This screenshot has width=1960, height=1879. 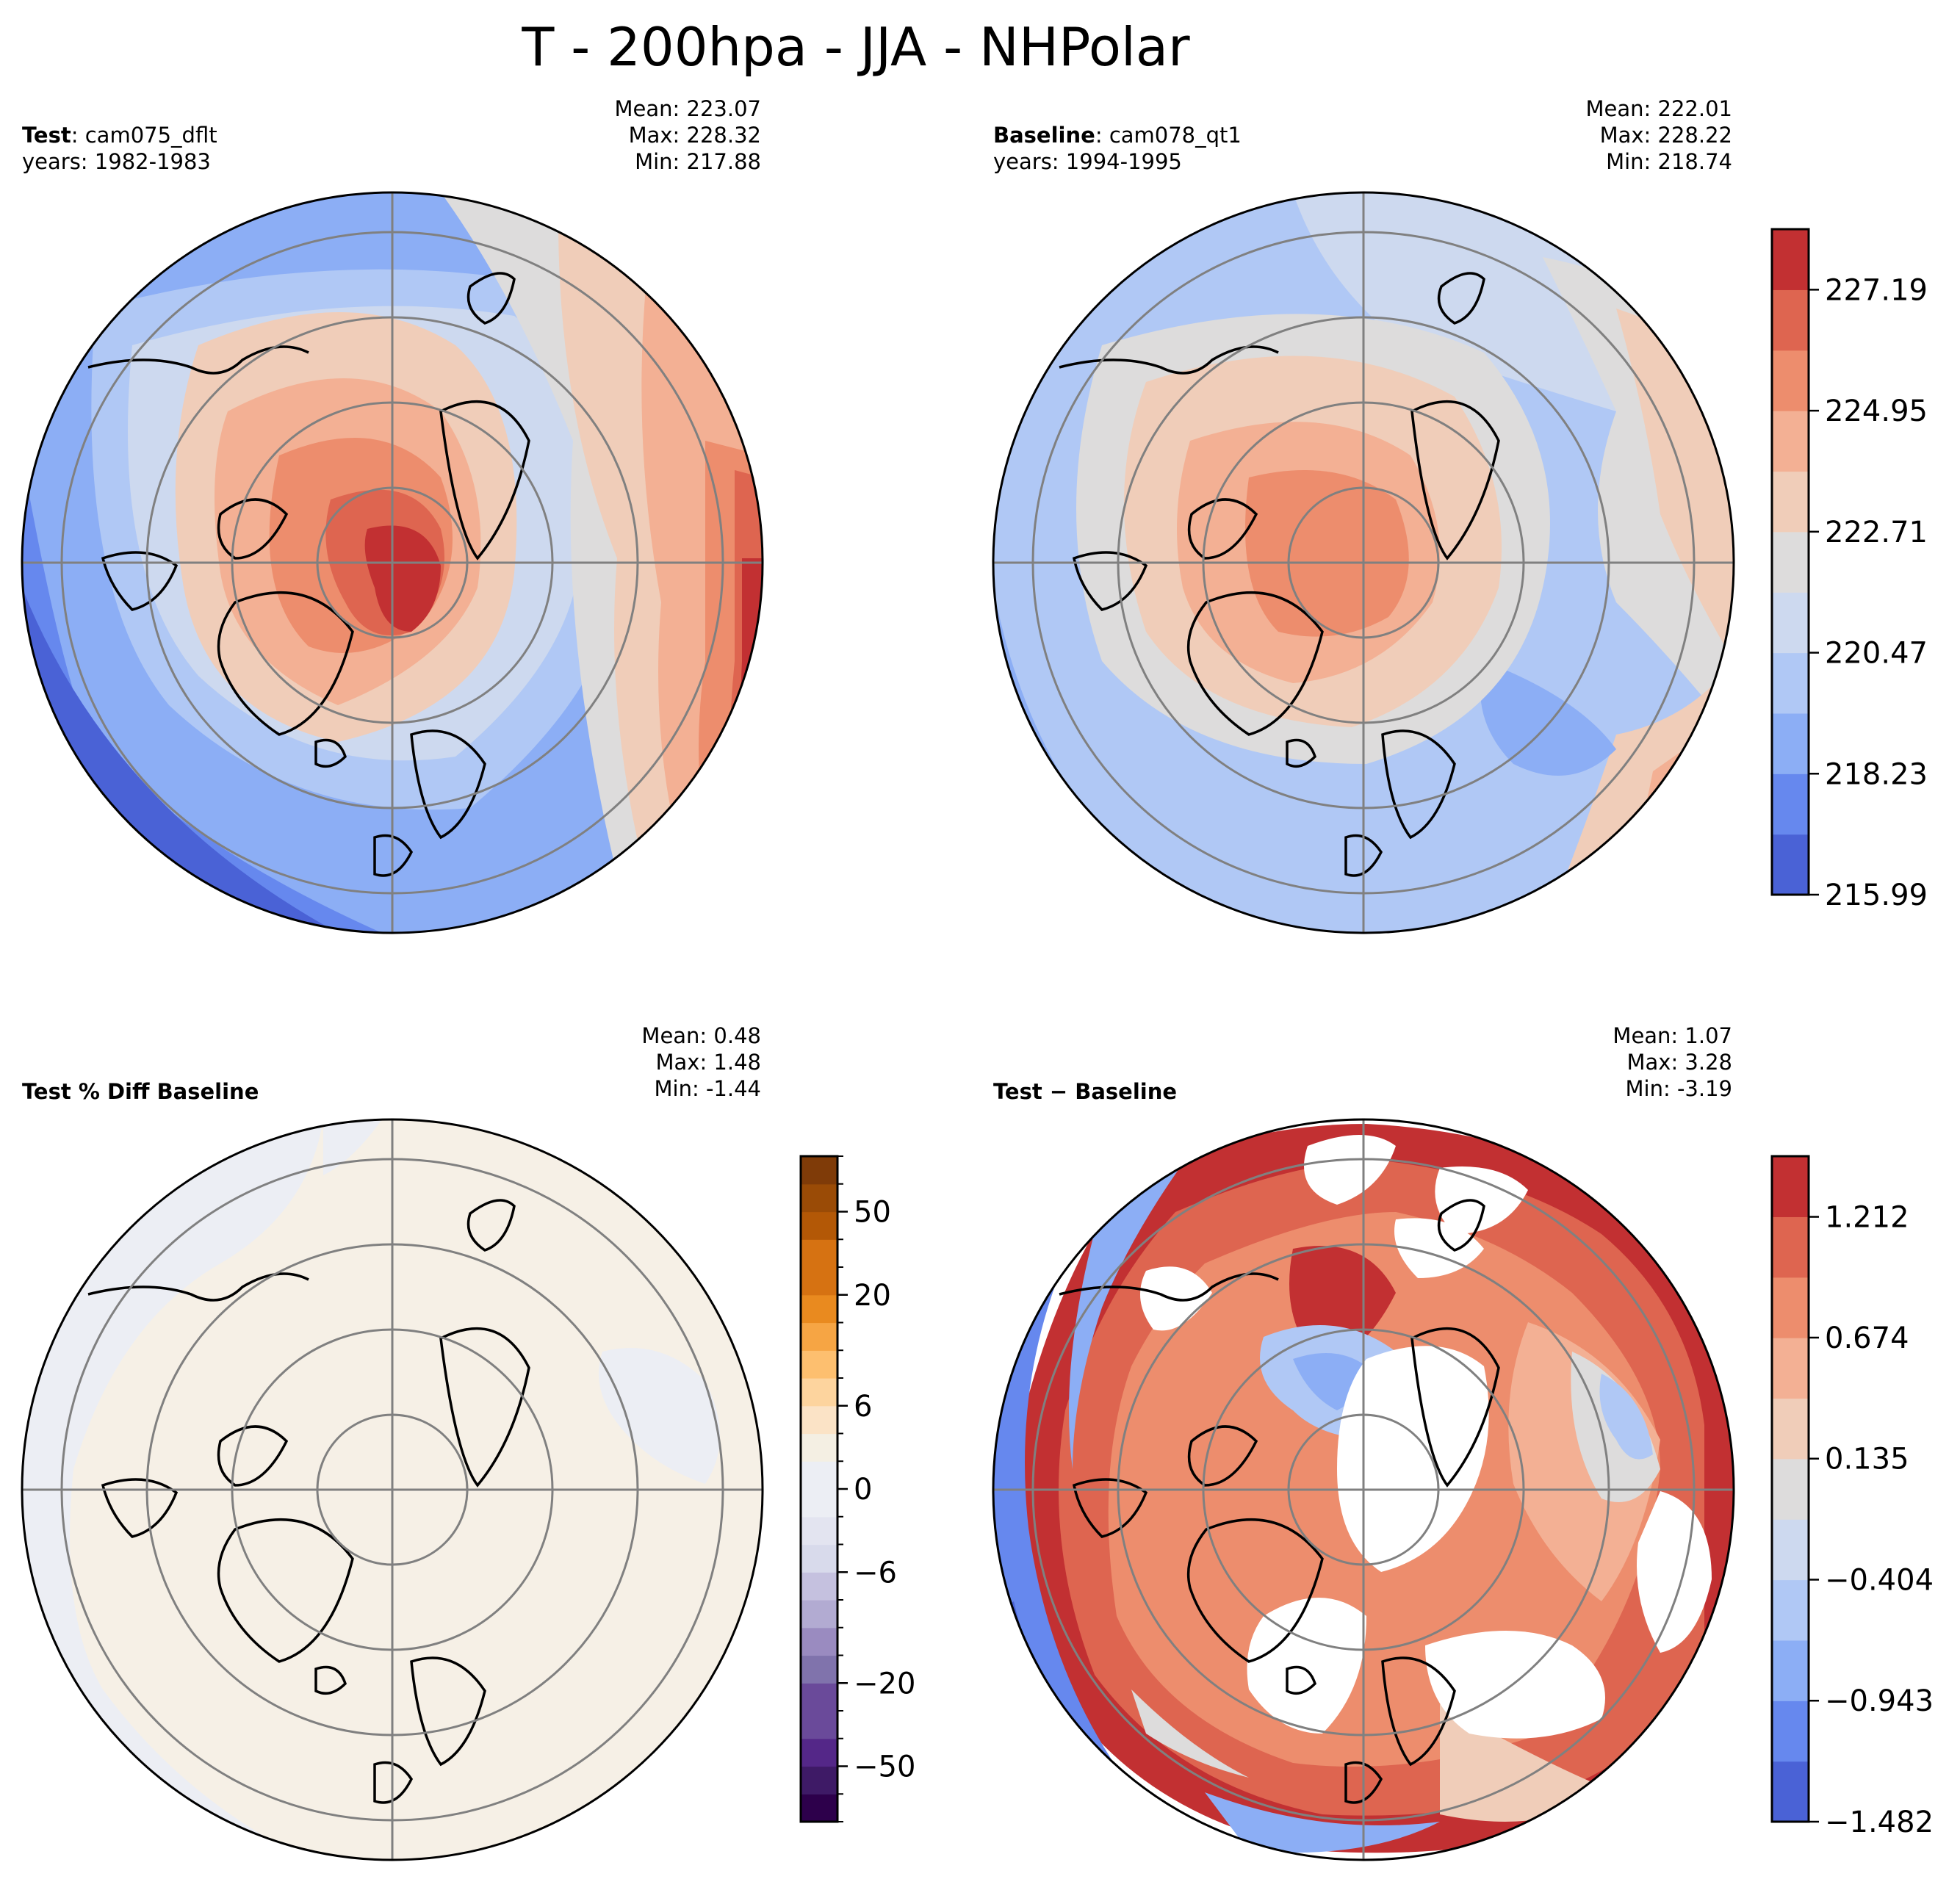 I want to click on test-graticule, so click(x=392, y=562).